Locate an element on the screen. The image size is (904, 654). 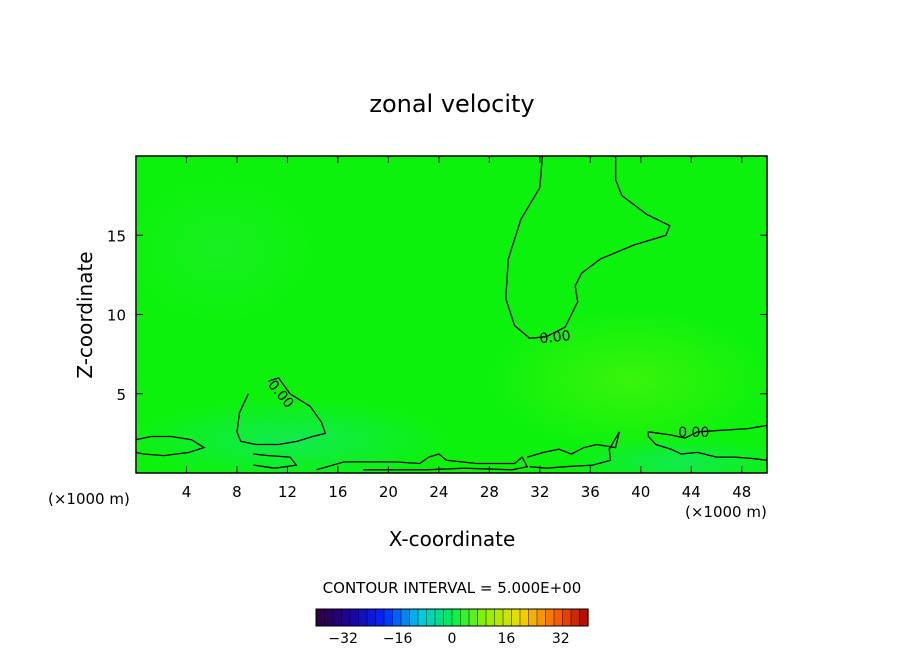
y-tick-label: 15 is located at coordinates (116, 236).